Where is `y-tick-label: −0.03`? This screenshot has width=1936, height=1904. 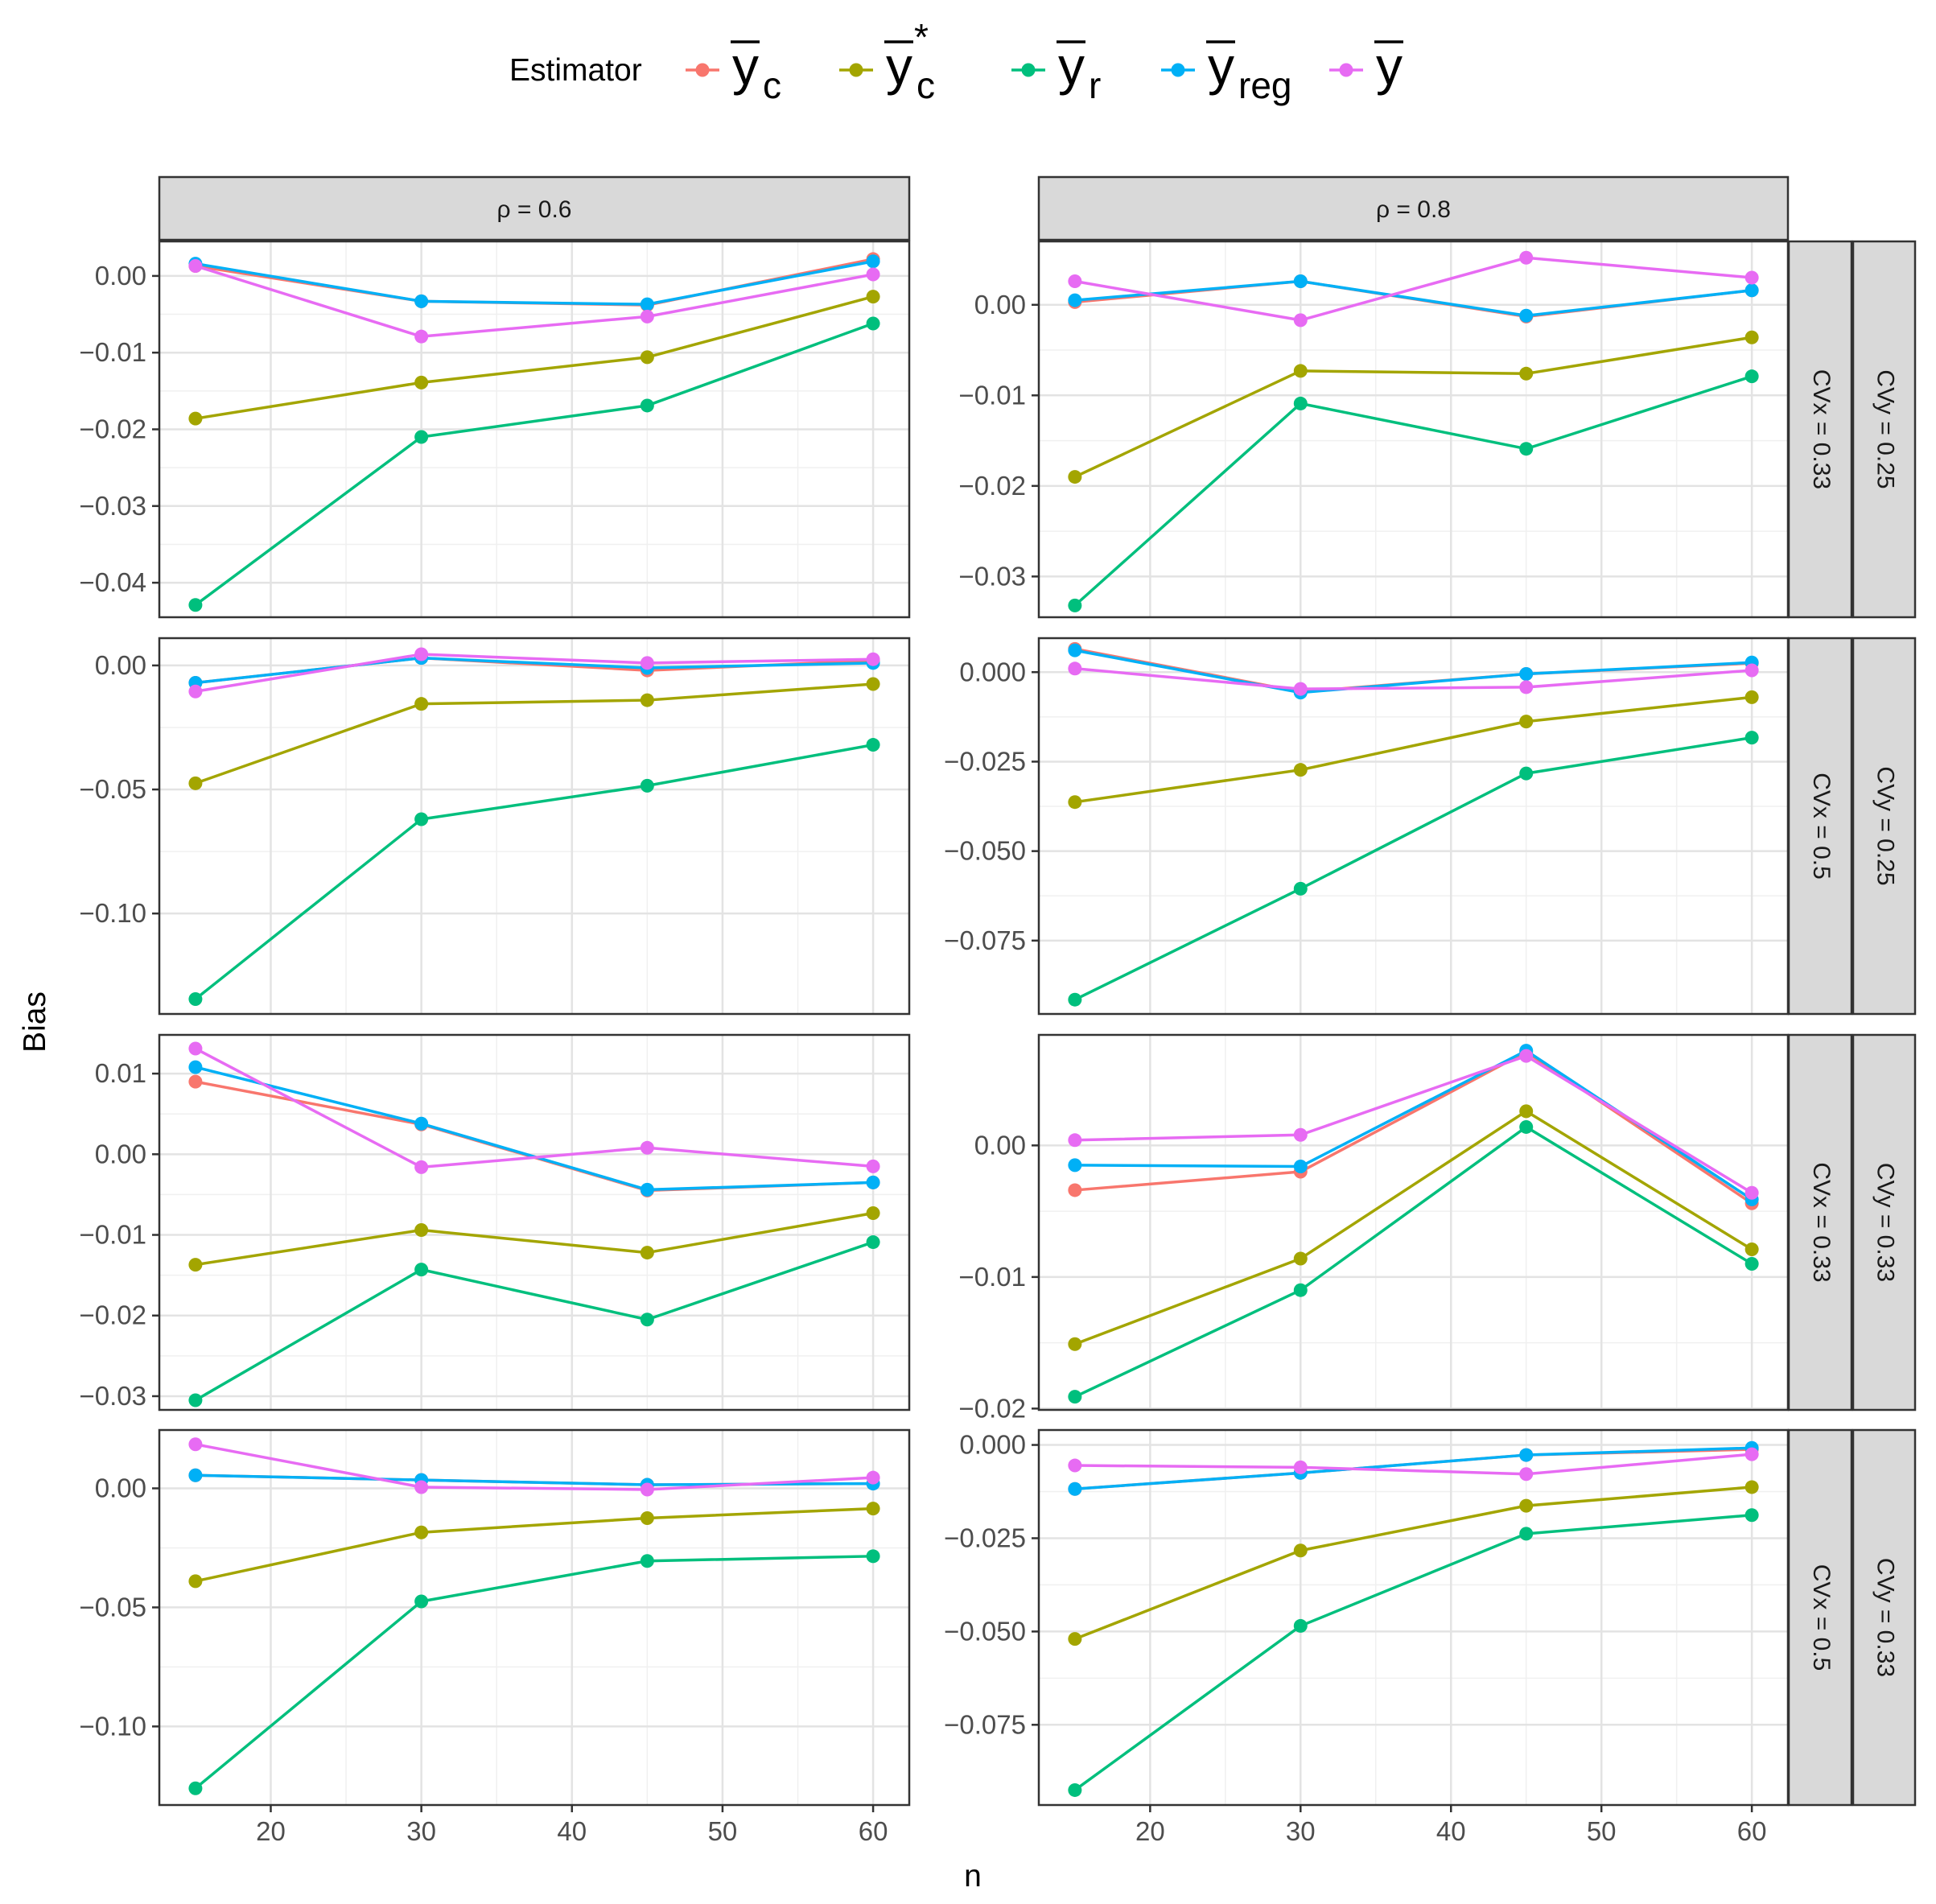
y-tick-label: −0.03 is located at coordinates (993, 576).